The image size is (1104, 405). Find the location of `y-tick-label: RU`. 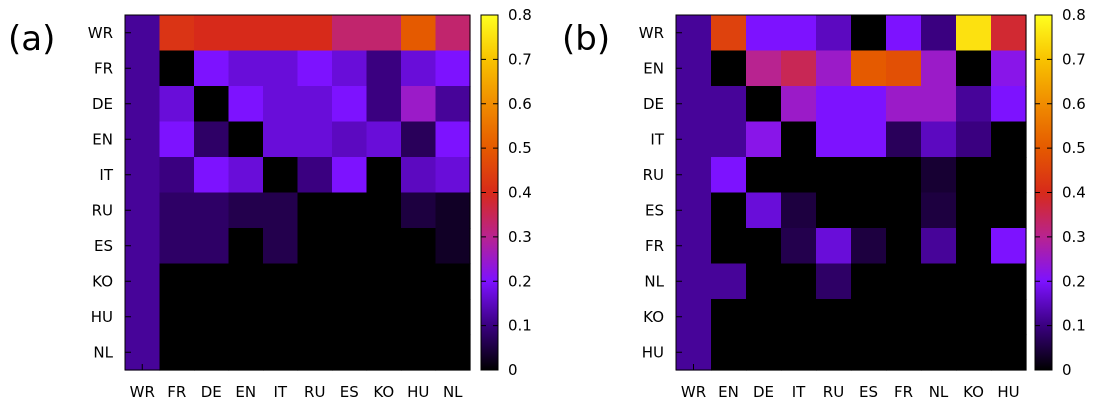

y-tick-label: RU is located at coordinates (653, 175).